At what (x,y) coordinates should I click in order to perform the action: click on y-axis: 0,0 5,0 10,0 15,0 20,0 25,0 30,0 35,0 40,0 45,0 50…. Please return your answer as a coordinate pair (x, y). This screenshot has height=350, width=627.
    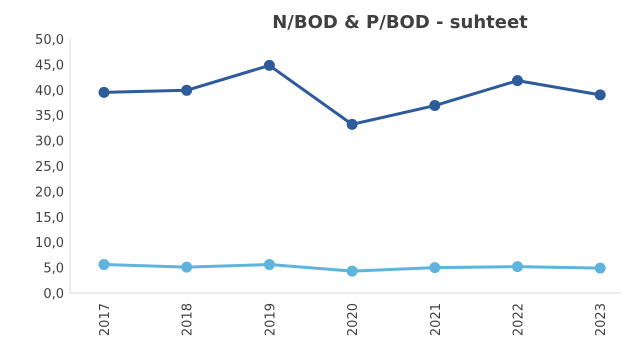
    Looking at the image, I should click on (53, 167).